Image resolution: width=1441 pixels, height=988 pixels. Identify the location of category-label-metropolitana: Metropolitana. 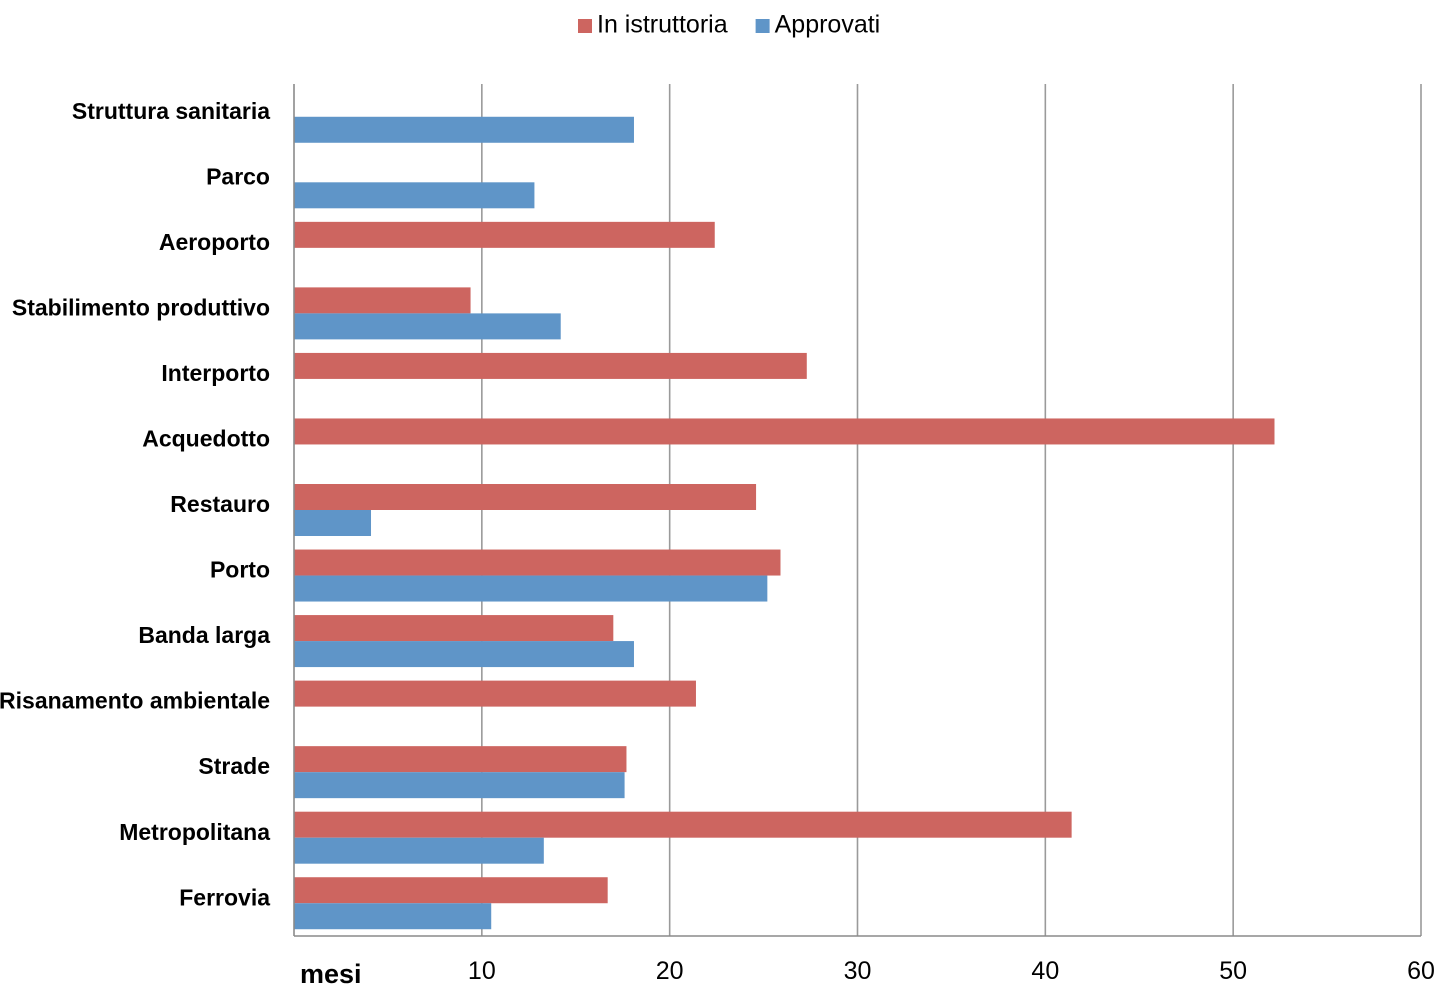
(194, 832).